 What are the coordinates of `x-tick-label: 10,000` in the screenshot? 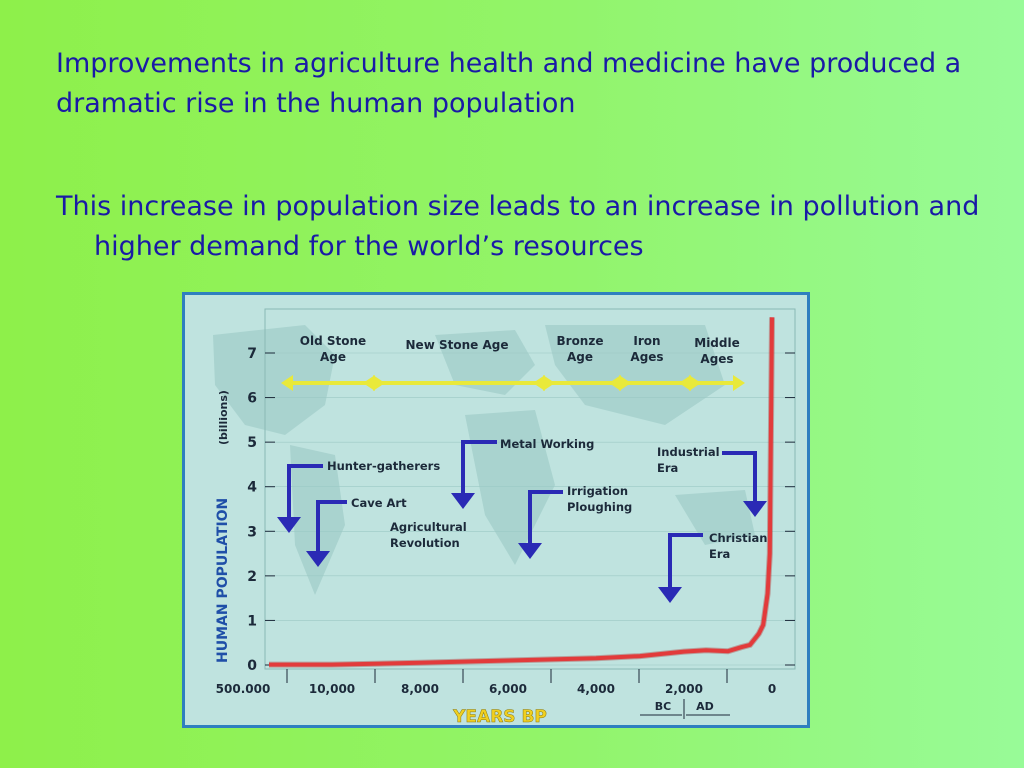 It's located at (332, 689).